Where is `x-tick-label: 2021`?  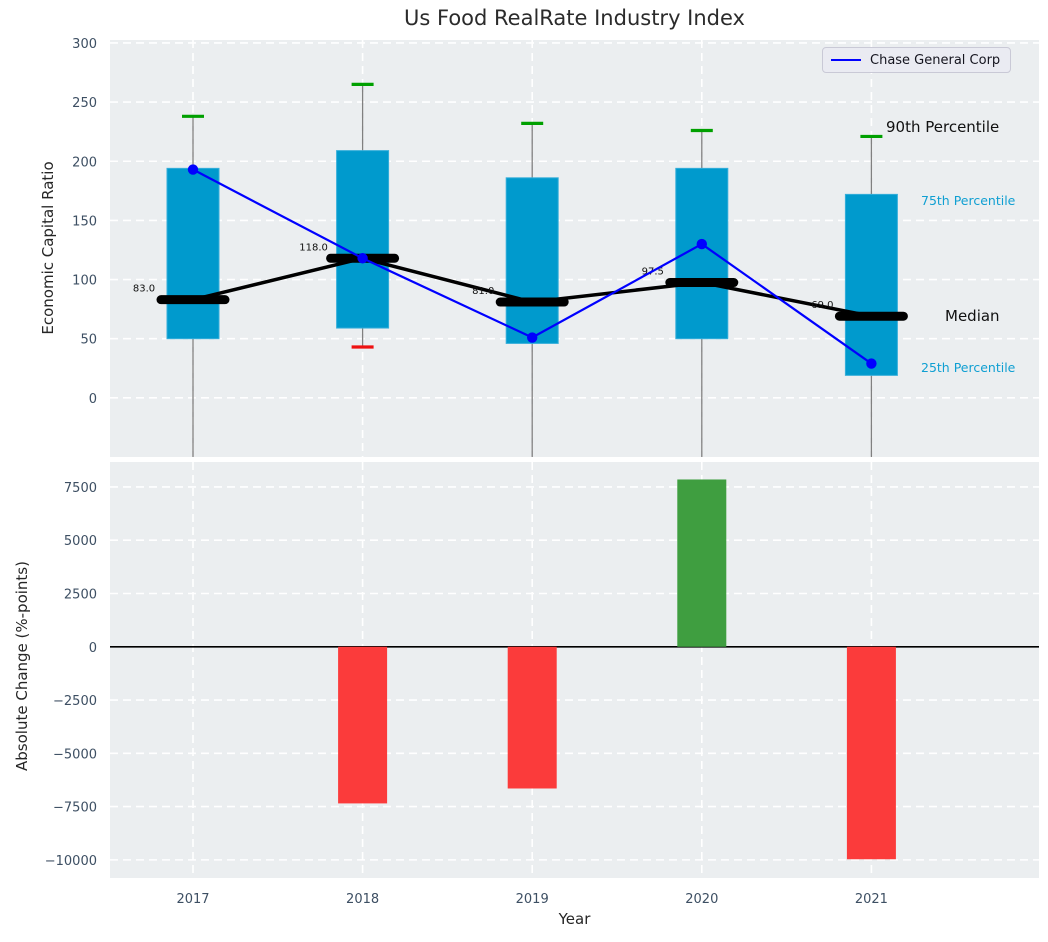
x-tick-label: 2021 is located at coordinates (871, 899).